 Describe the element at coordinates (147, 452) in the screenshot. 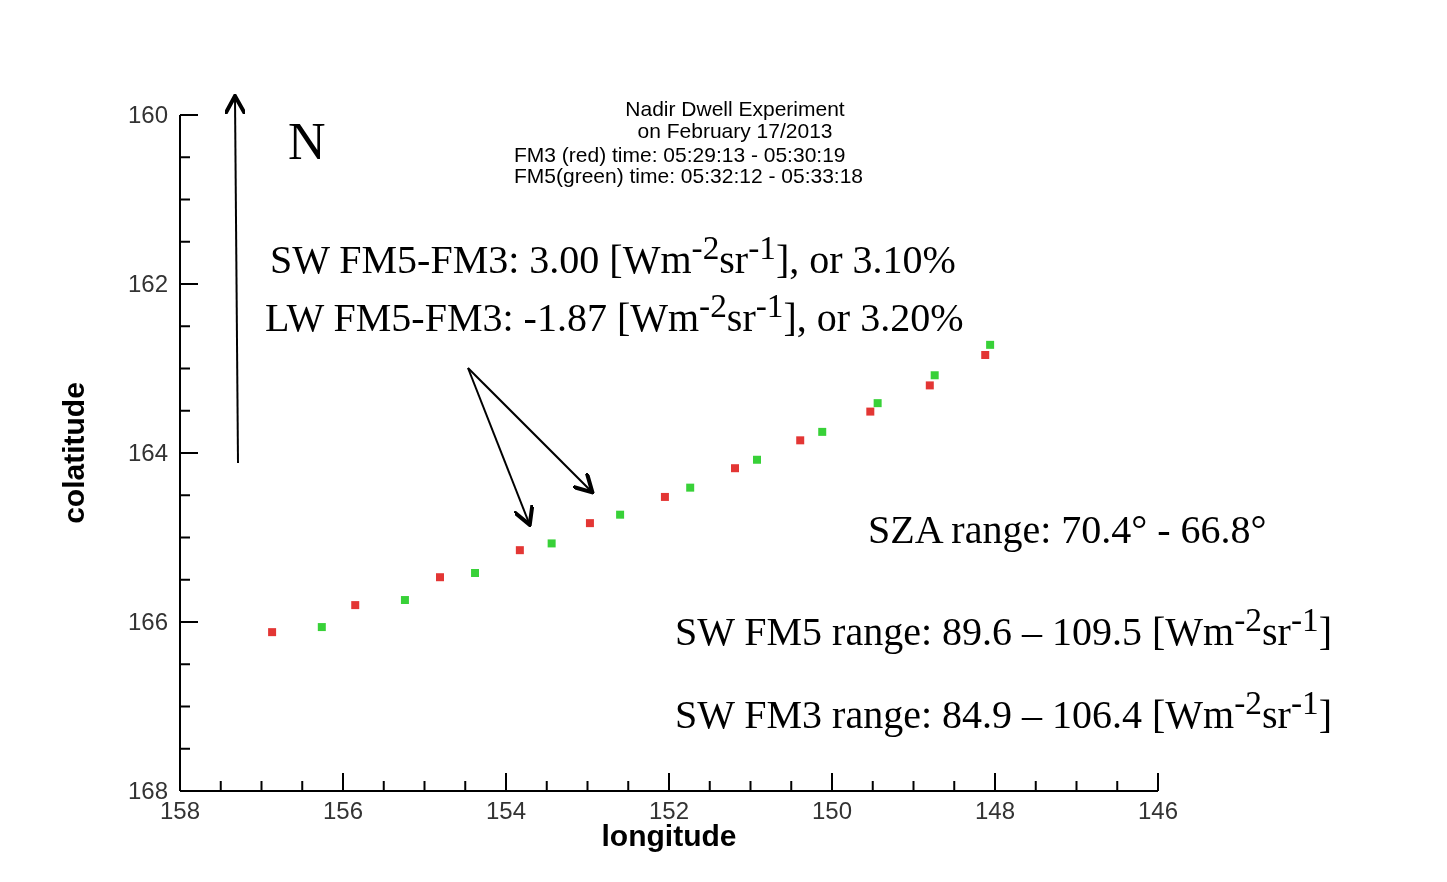

I see `y-tick-label: 164` at that location.